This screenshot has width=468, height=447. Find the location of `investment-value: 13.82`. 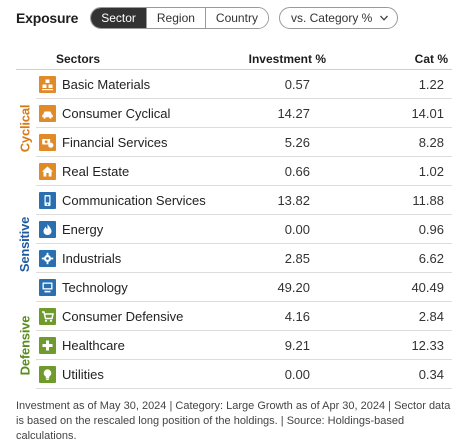

investment-value: 13.82 is located at coordinates (293, 200).